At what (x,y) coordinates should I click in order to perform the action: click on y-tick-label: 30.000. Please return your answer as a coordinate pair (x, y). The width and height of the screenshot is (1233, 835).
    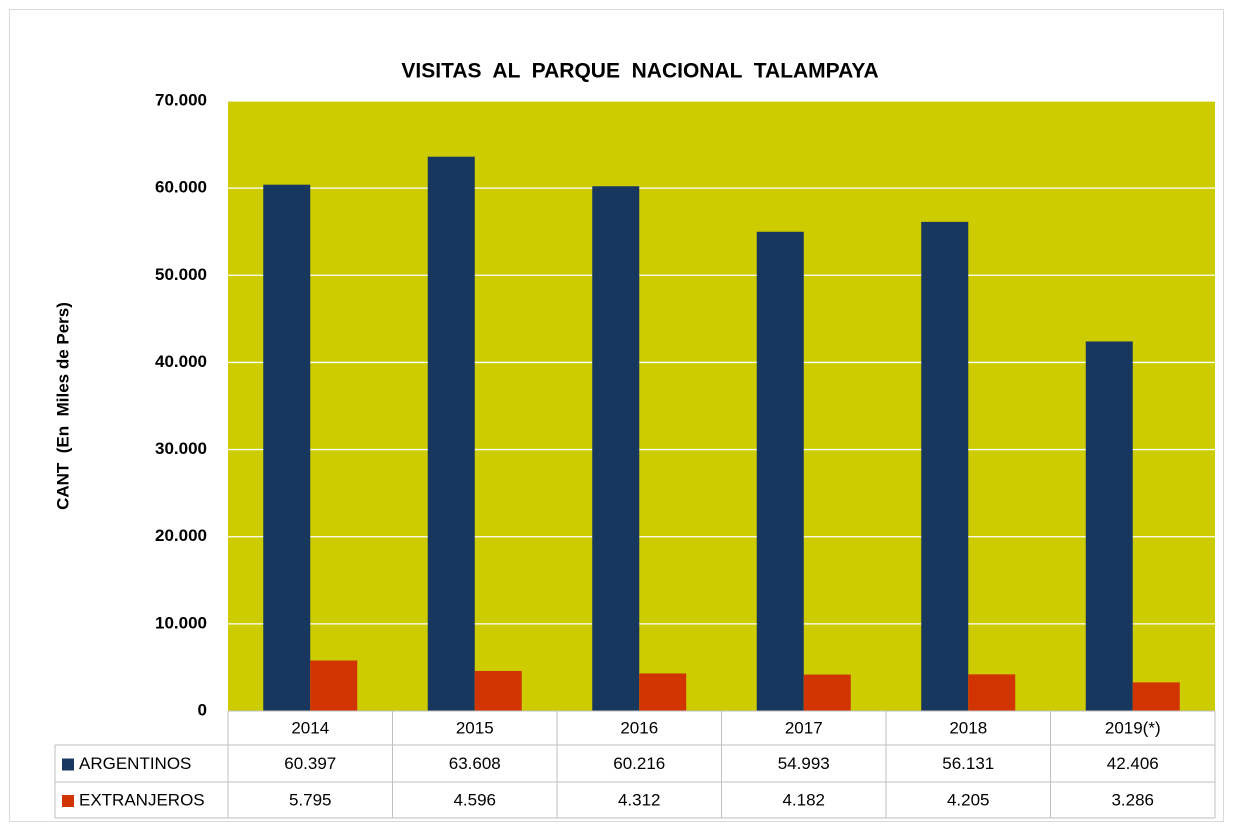
    Looking at the image, I should click on (181, 448).